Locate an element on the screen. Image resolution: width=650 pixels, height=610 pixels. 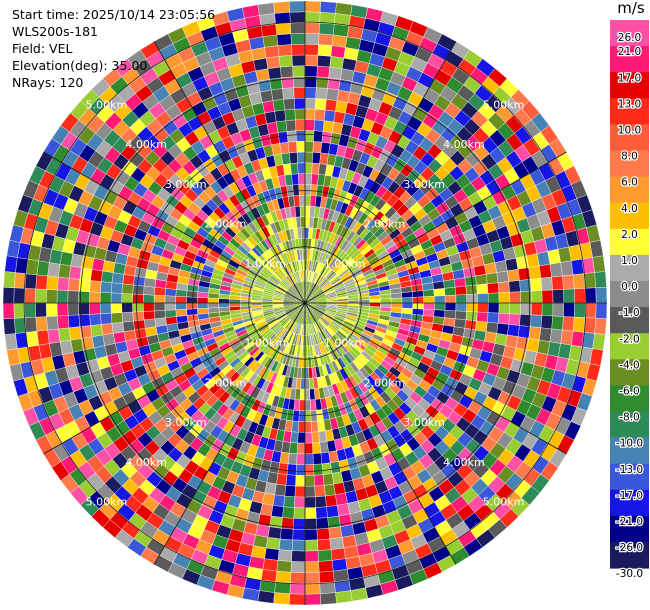
colorbar-tick-label: 26.0 is located at coordinates (629, 38).